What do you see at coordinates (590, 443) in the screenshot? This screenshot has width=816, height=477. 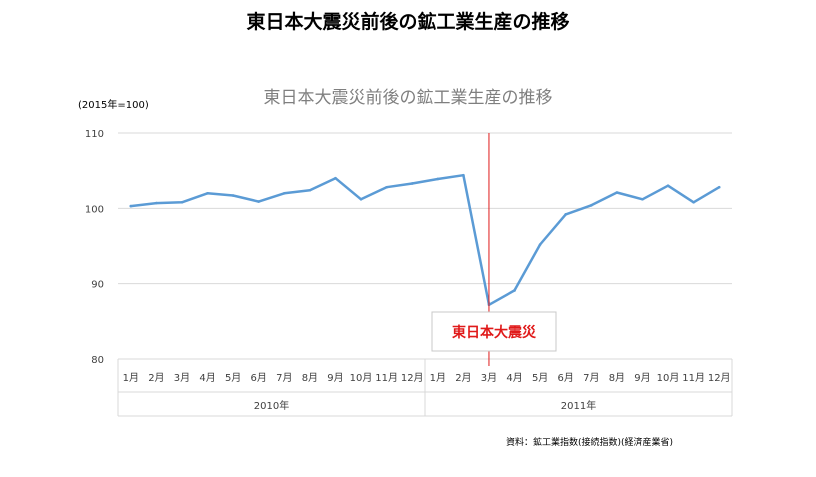 I see `source-note: 資料：鉱工業指数(接続指数)(経済産業省)` at bounding box center [590, 443].